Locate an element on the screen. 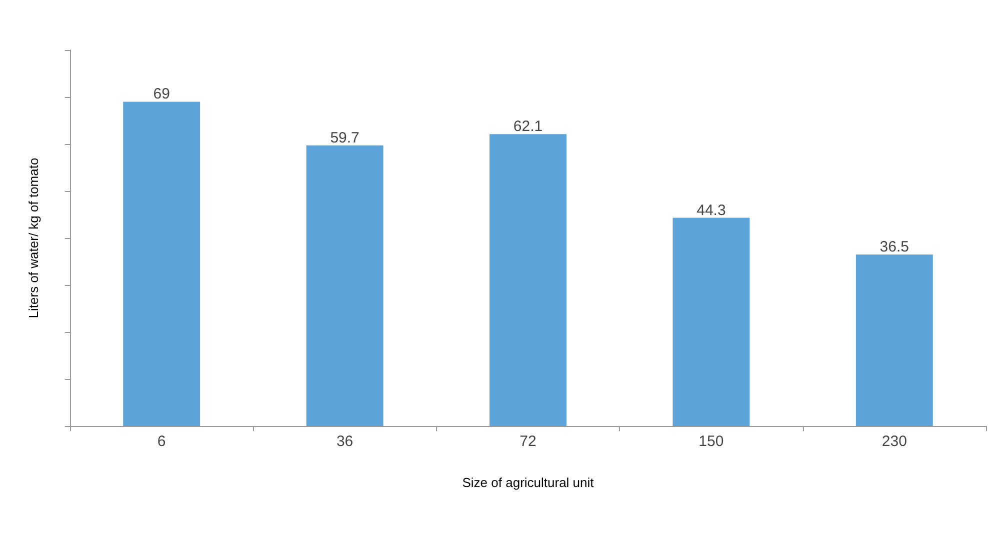 The height and width of the screenshot is (546, 998). y-axis-title: Liters of water/ kg of tomato is located at coordinates (33, 238).